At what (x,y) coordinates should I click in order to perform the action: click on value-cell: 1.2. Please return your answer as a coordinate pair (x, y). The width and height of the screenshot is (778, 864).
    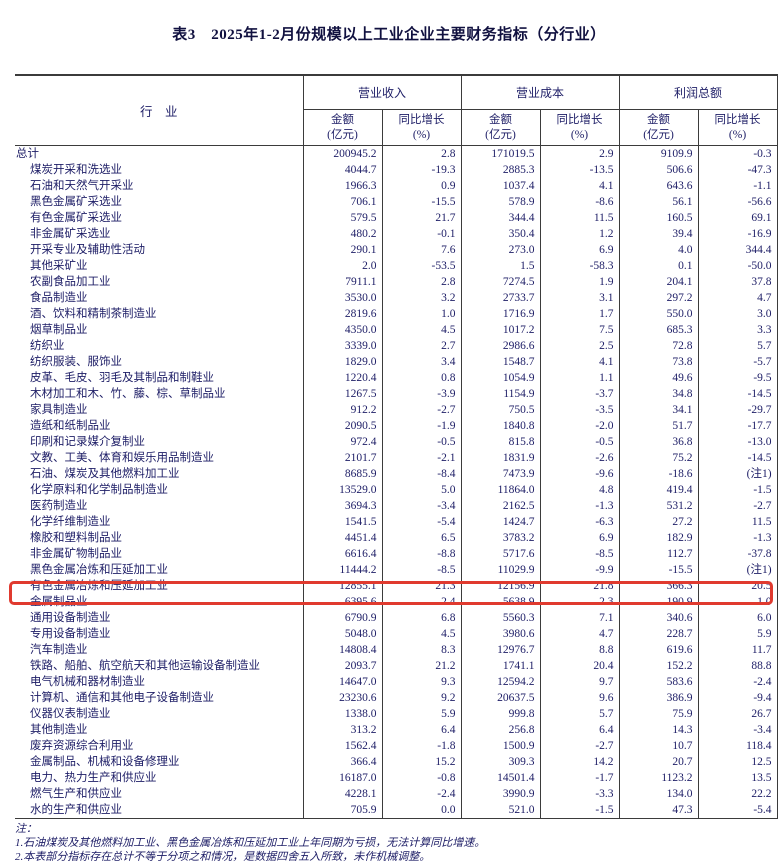
    Looking at the image, I should click on (579, 234).